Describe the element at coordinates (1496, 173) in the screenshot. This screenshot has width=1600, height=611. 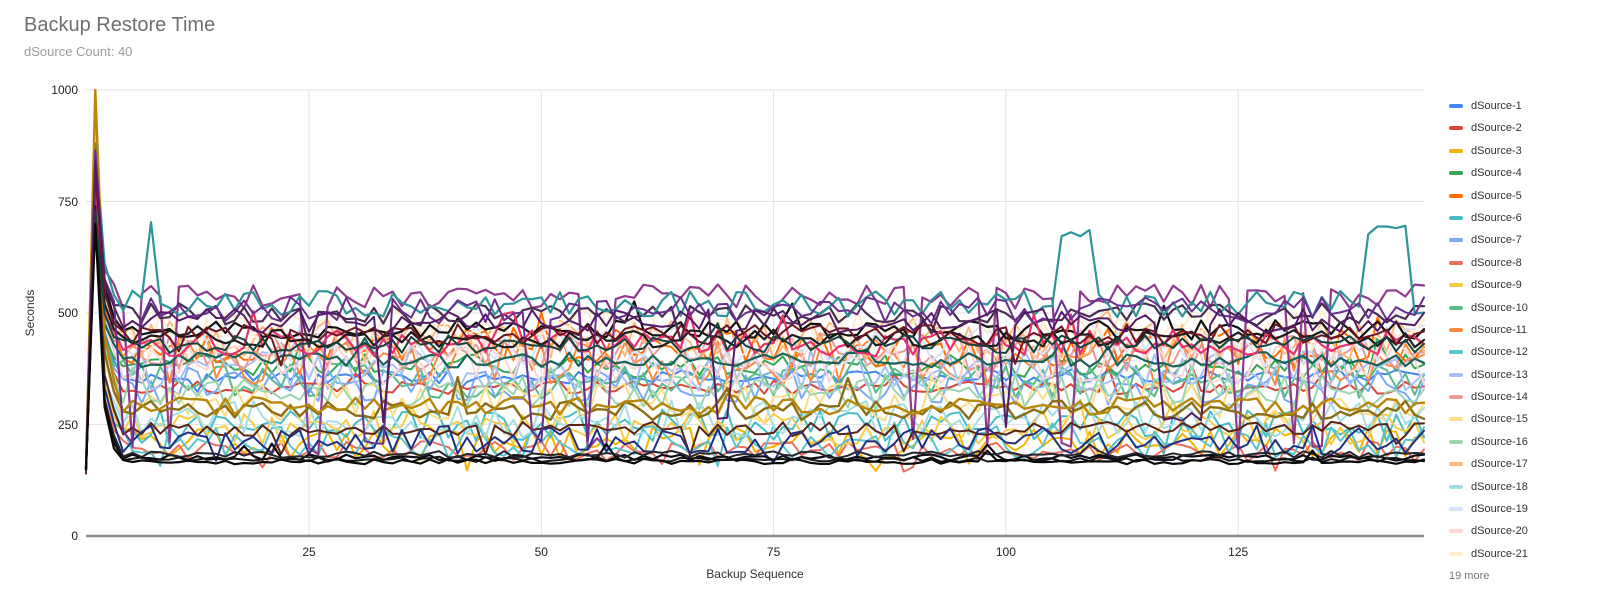
I see `legend-label: dSource-4` at that location.